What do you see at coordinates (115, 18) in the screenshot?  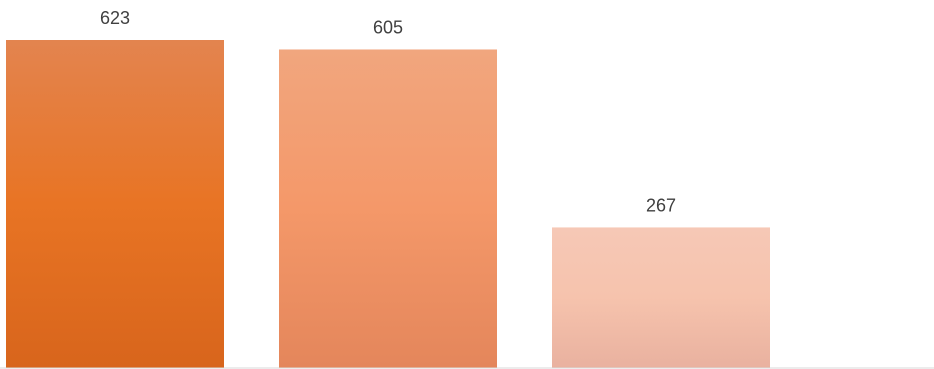 I see `data-label-1: 623` at bounding box center [115, 18].